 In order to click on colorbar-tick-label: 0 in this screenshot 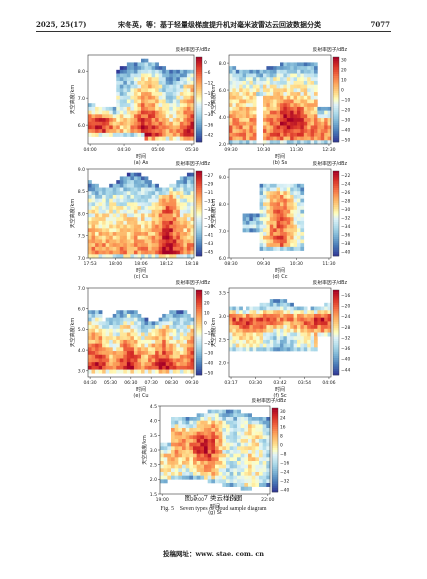, I will do `click(342, 91)`.